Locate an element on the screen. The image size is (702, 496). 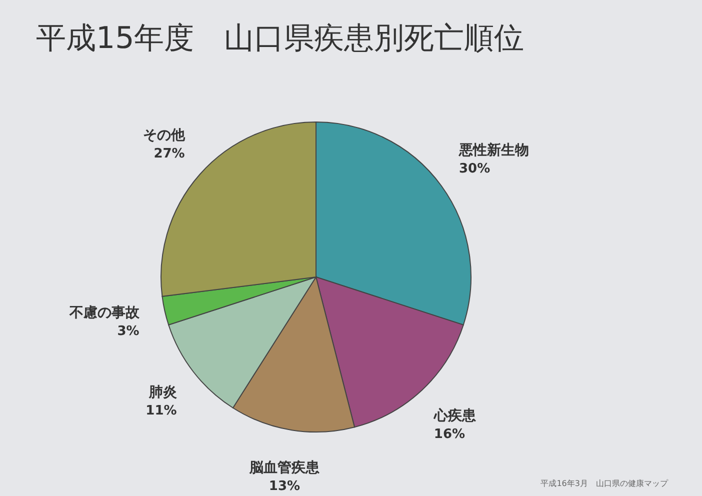
slice-label: 脳血管疾患 is located at coordinates (284, 467).